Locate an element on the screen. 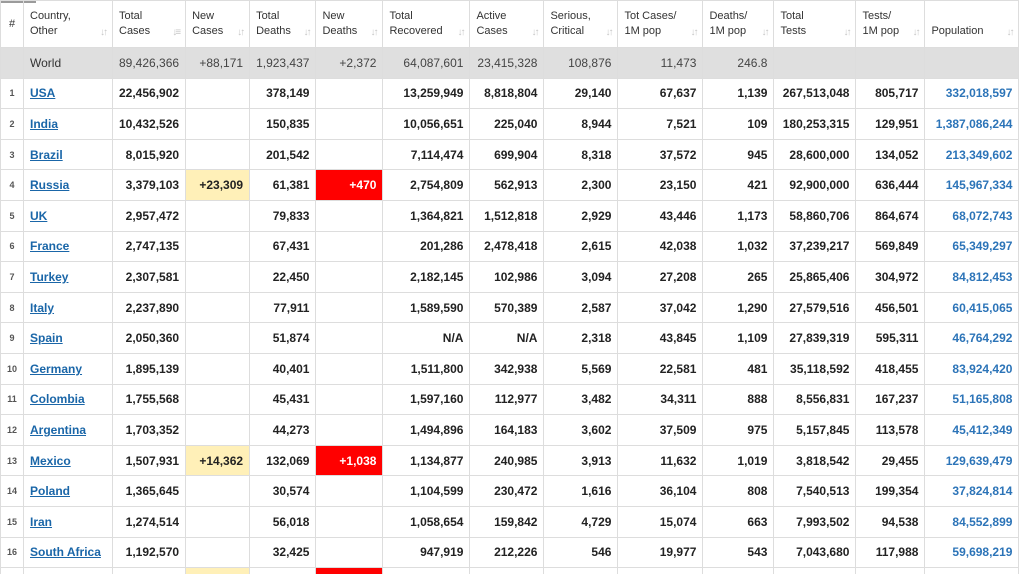 The image size is (1023, 574). cell-serious-critical: 2,615 is located at coordinates (581, 246).